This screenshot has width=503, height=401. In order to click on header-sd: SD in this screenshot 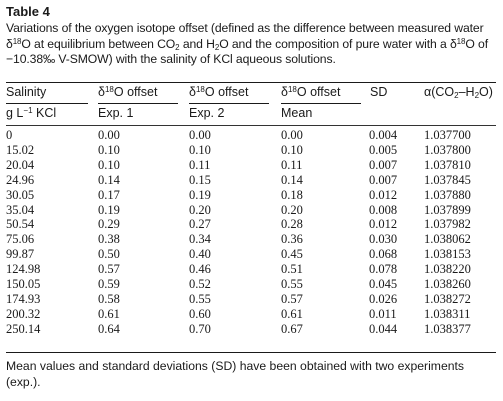, I will do `click(379, 92)`.